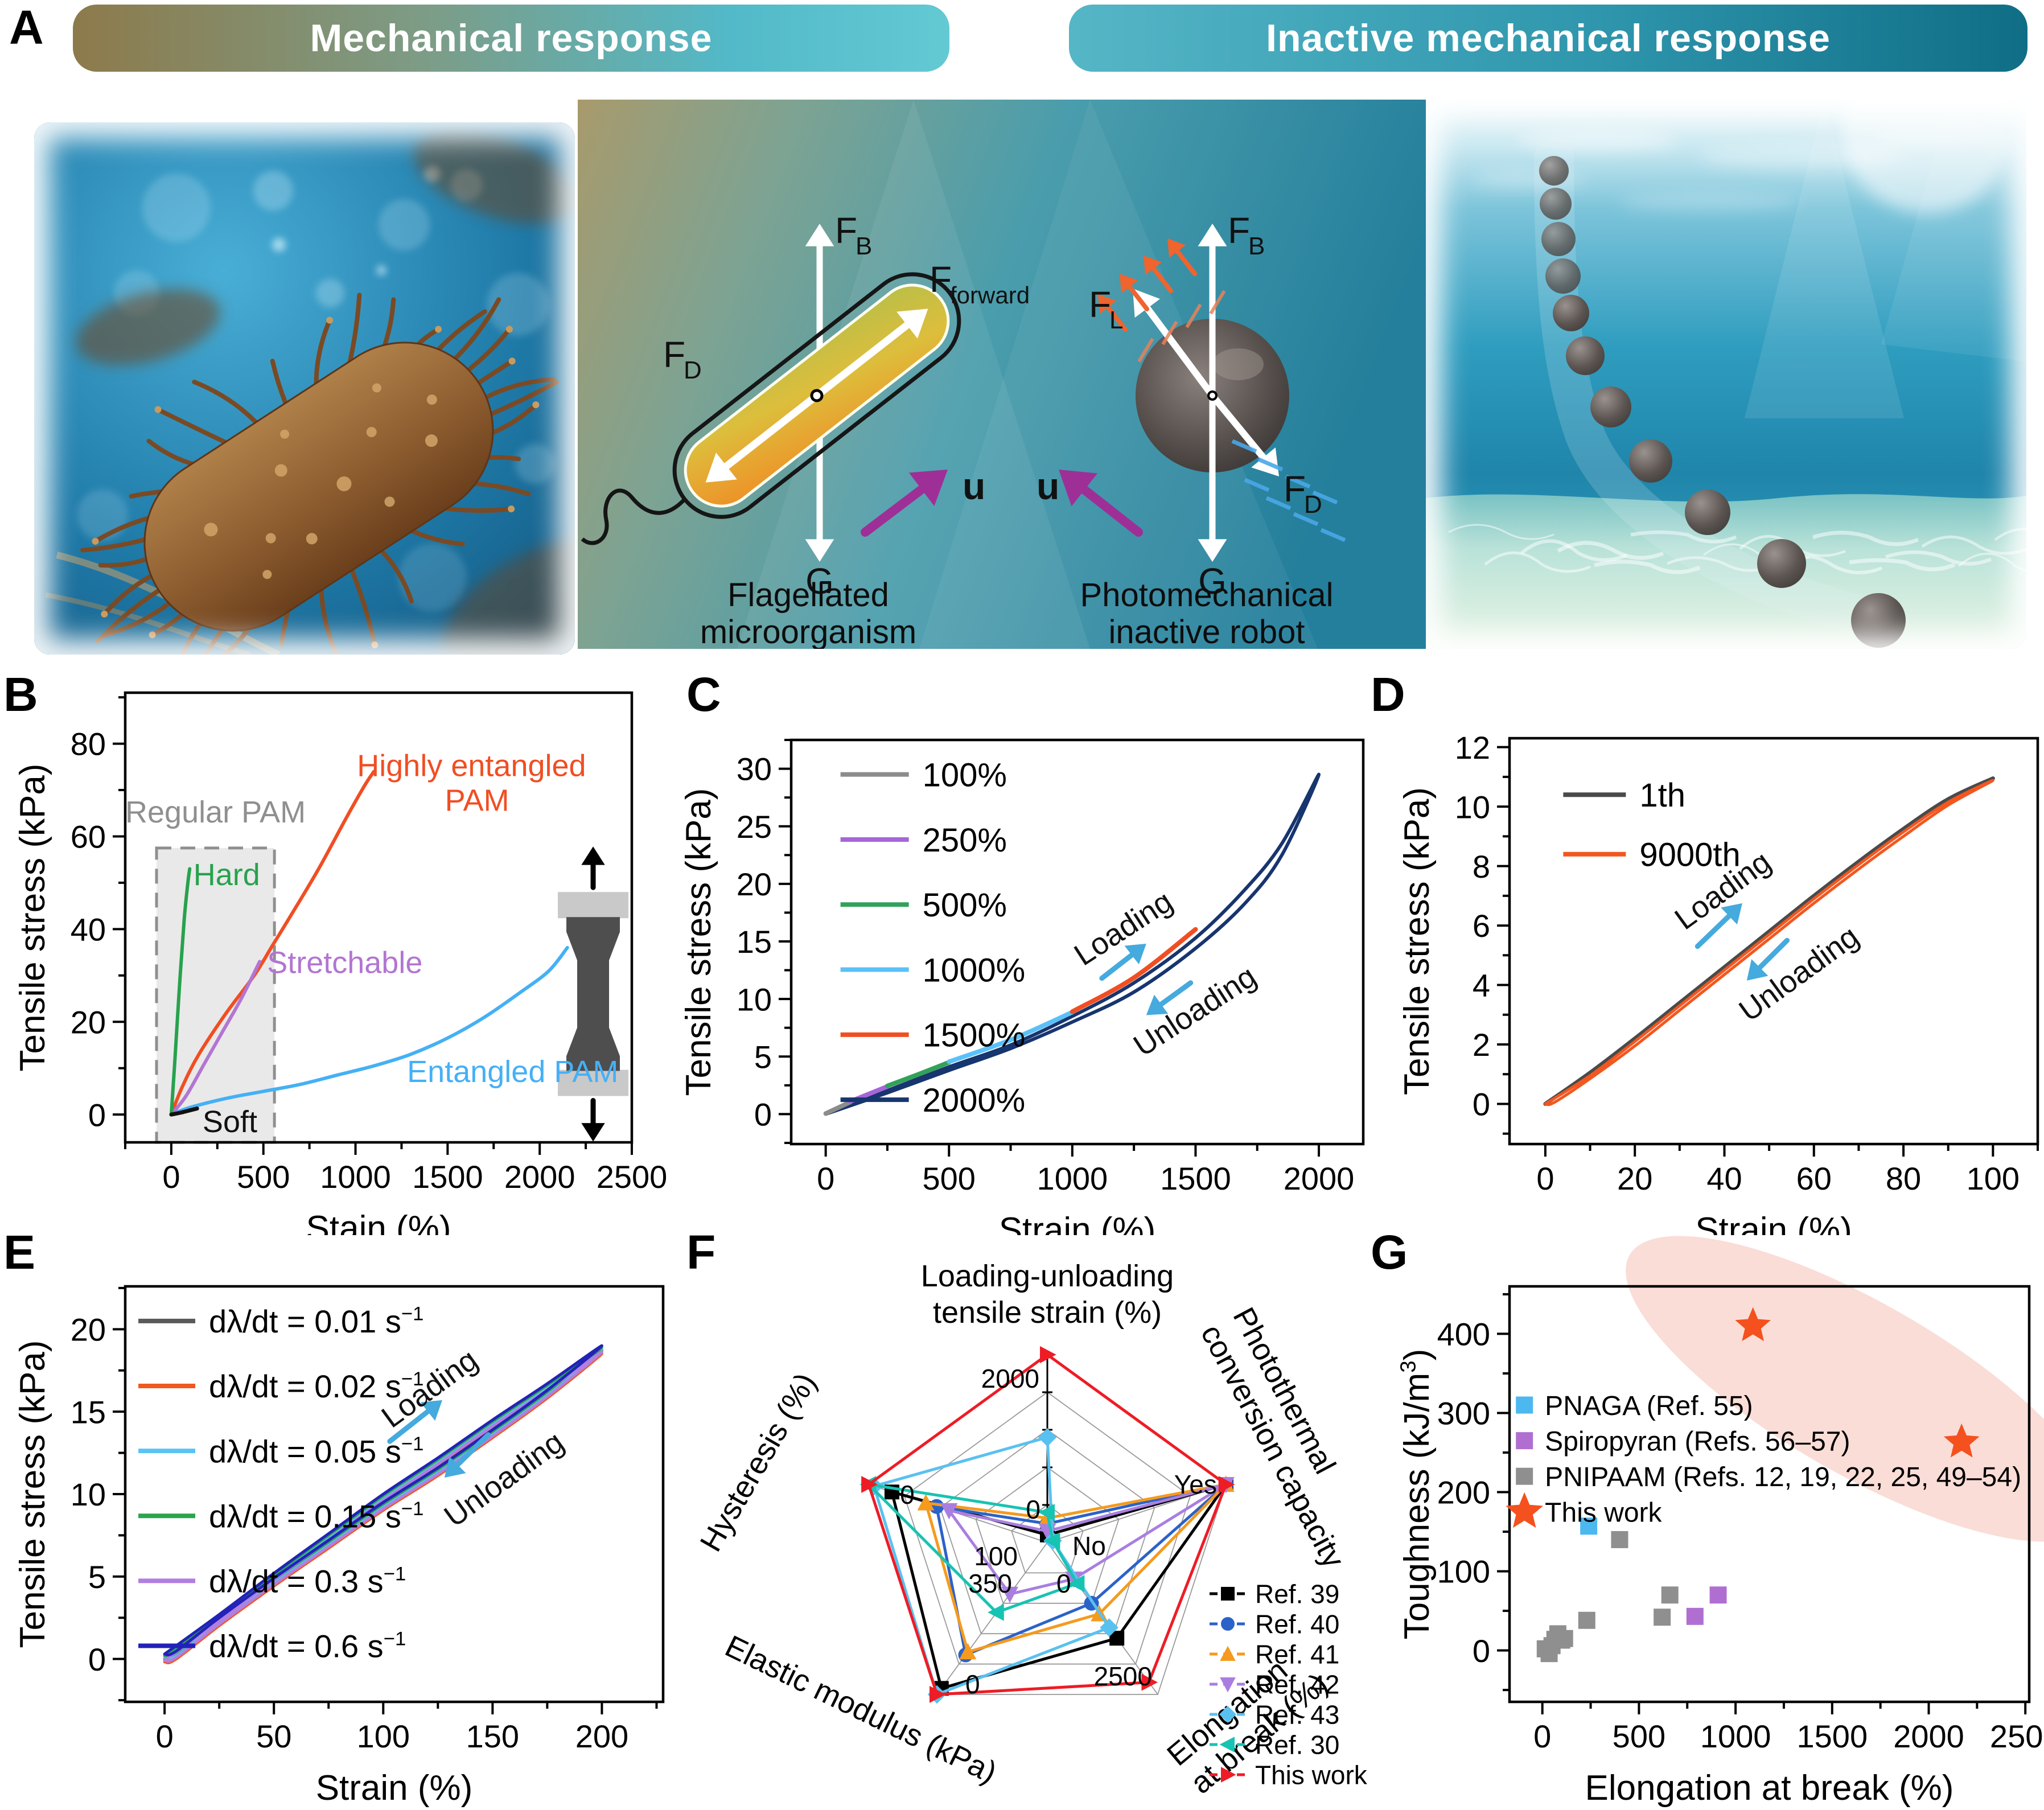 Image resolution: width=2044 pixels, height=1810 pixels. Describe the element at coordinates (88, 1412) in the screenshot. I see `svg-text: 15` at that location.